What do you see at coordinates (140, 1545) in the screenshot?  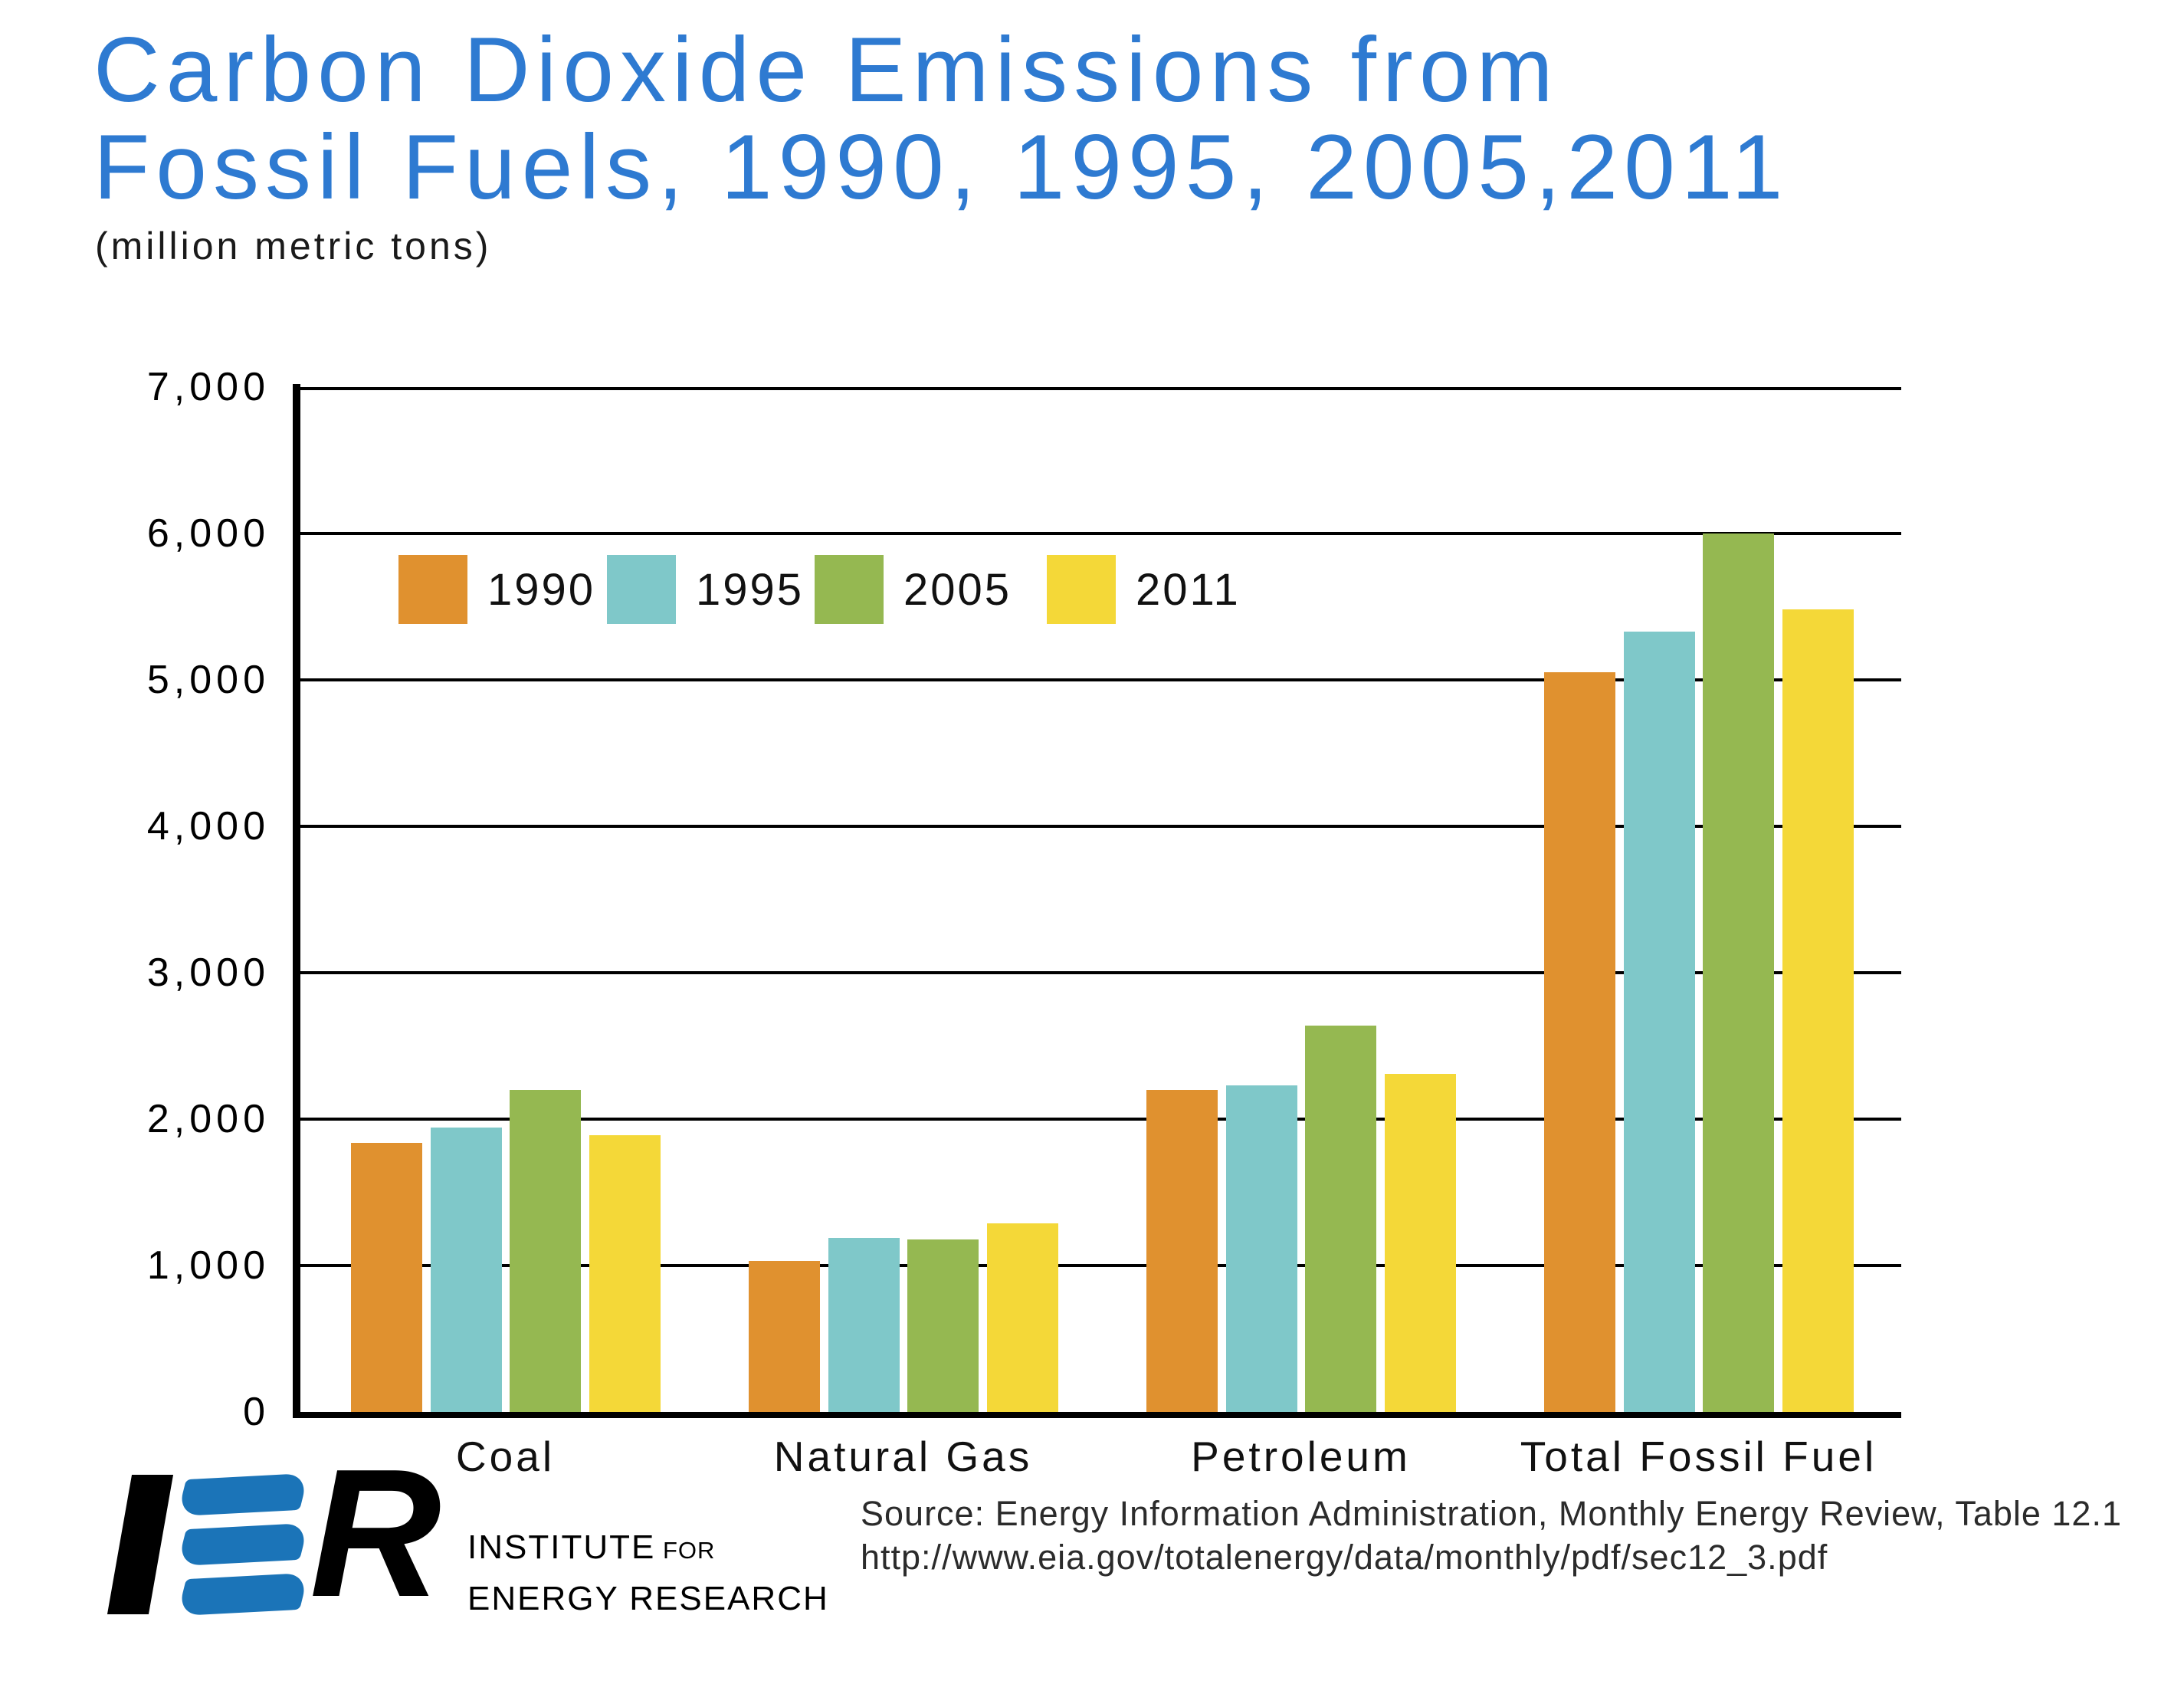 I see `logo-letter-i` at bounding box center [140, 1545].